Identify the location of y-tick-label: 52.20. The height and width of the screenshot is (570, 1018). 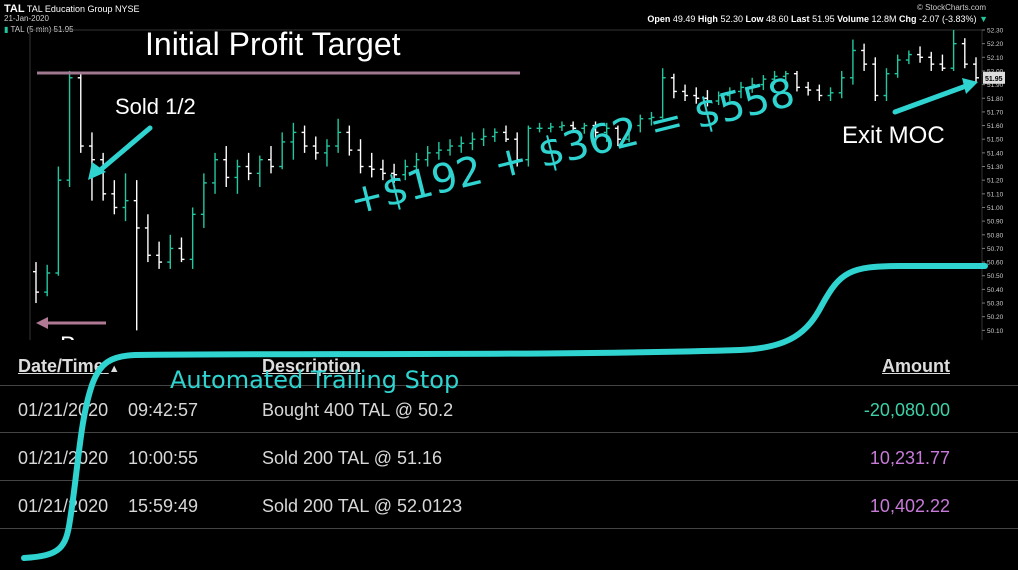
(995, 44).